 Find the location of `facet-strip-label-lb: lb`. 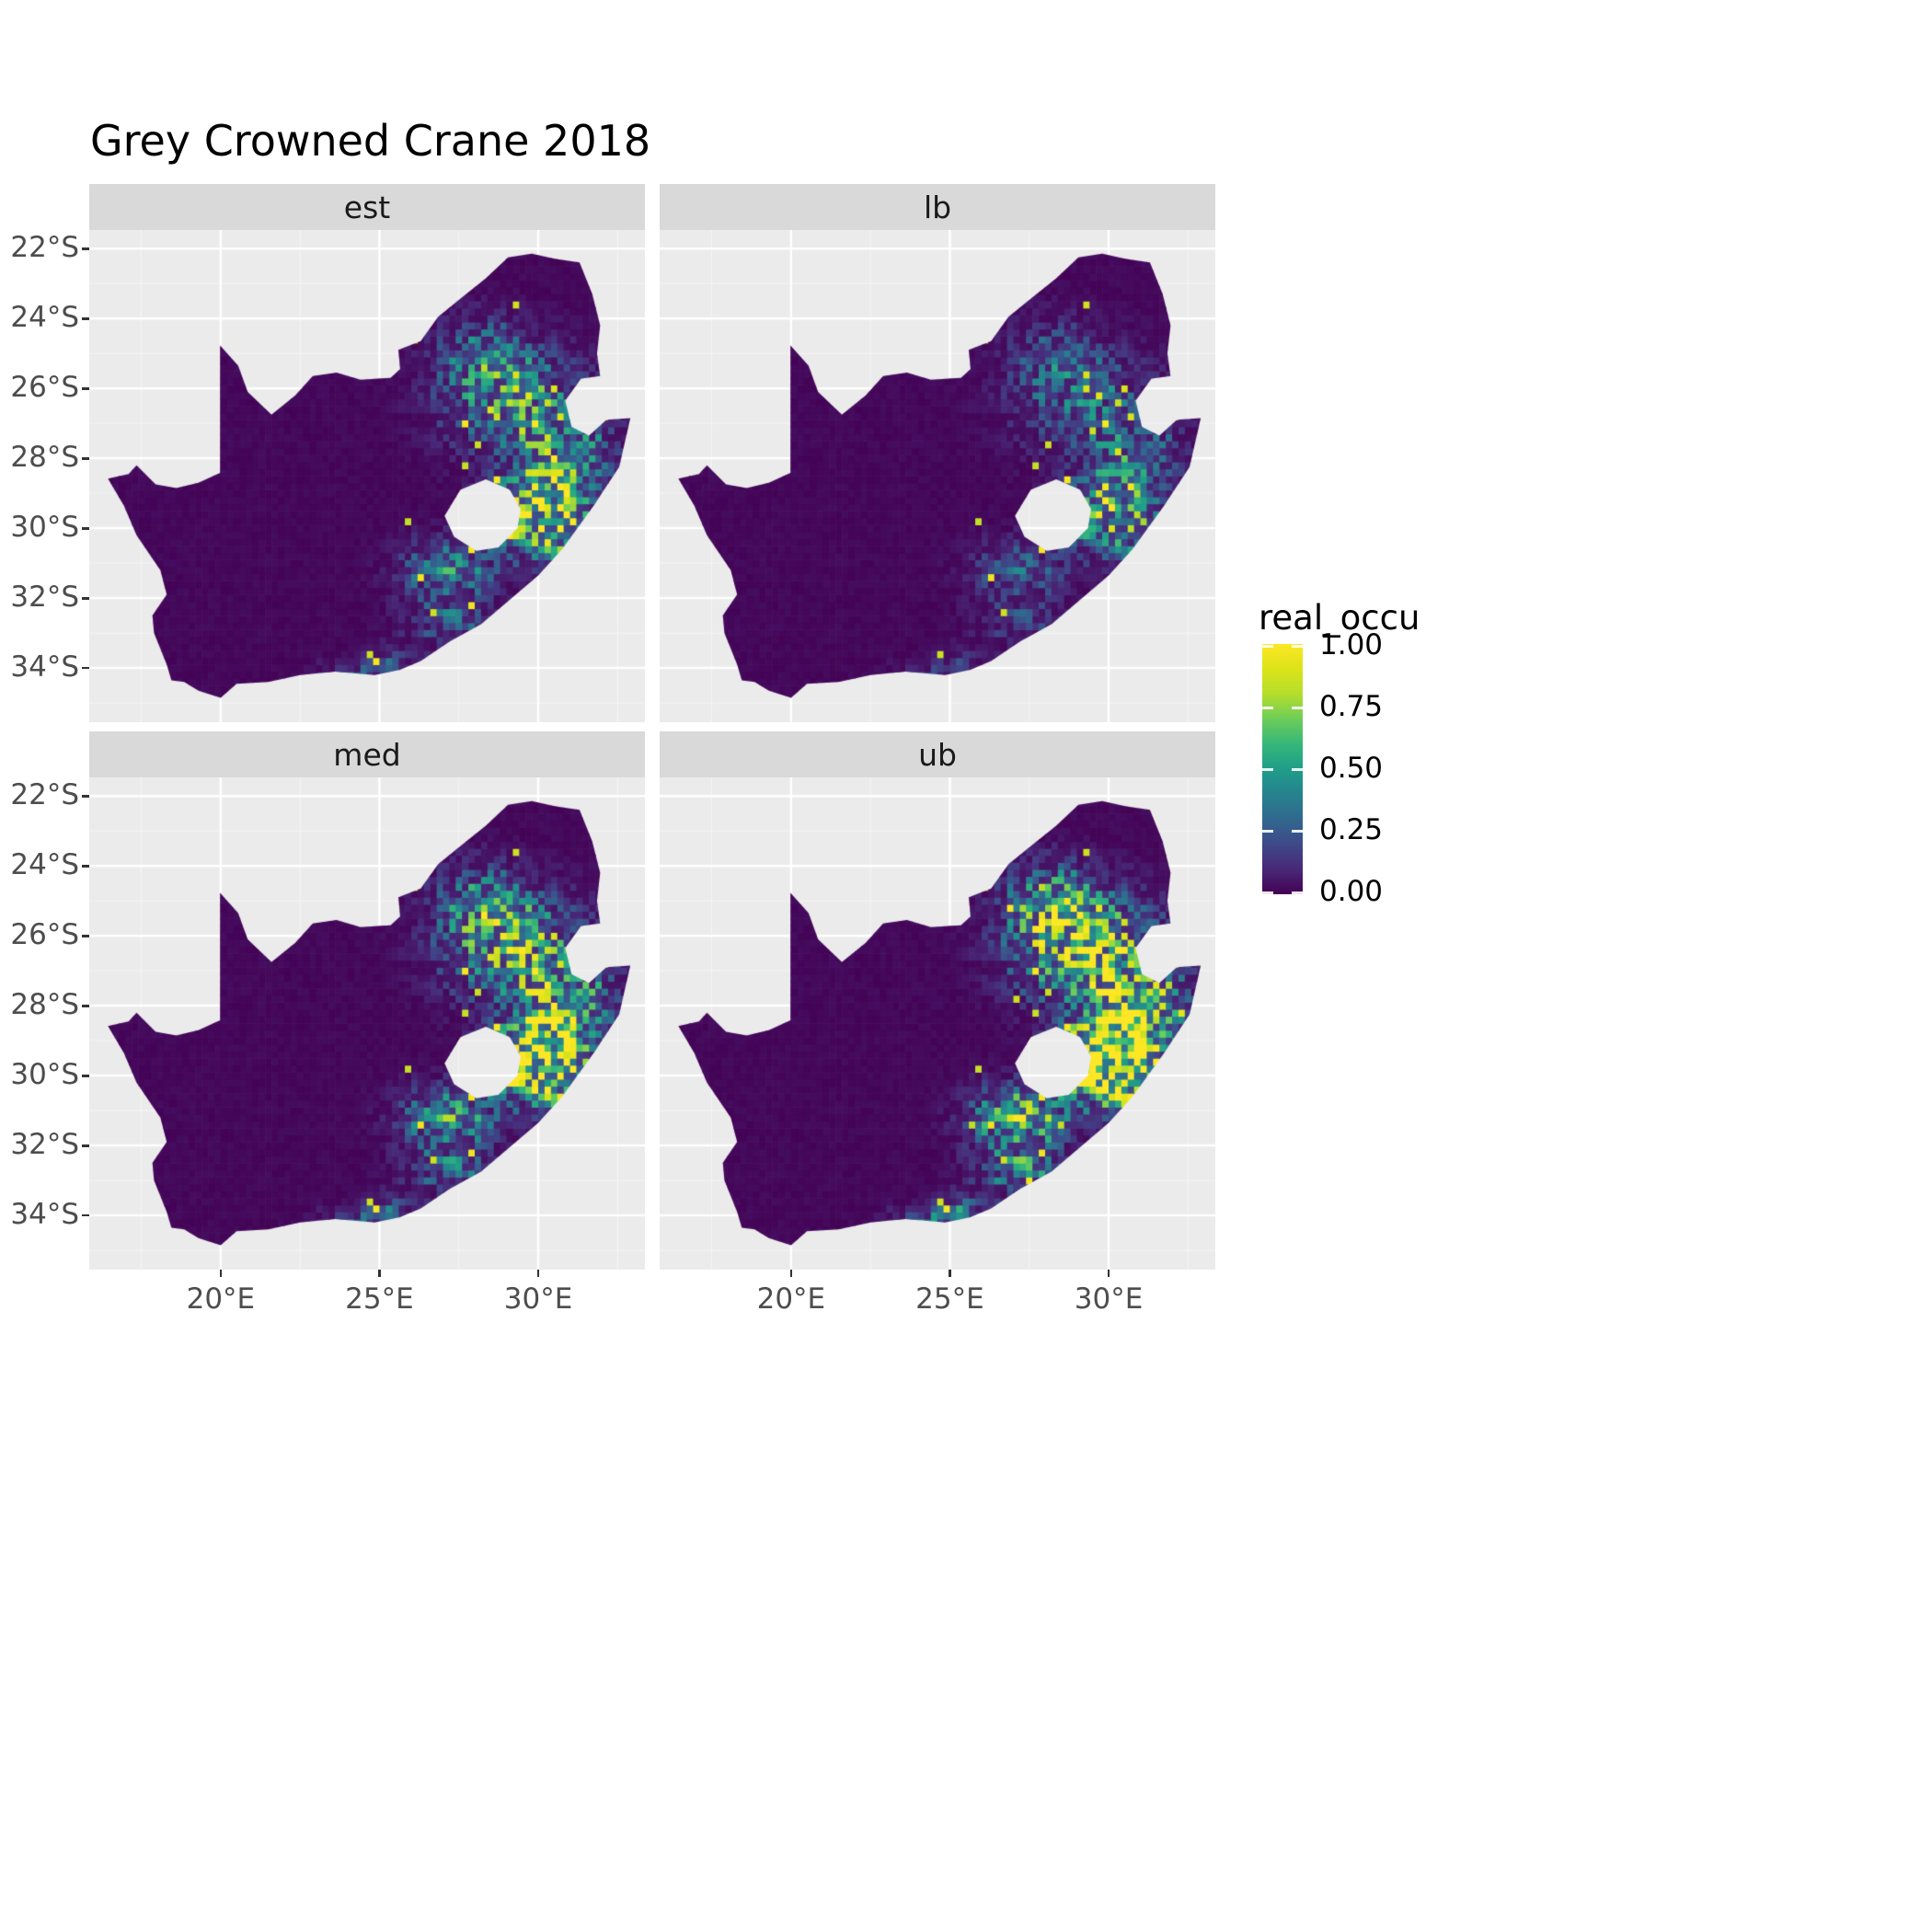

facet-strip-label-lb: lb is located at coordinates (937, 207).